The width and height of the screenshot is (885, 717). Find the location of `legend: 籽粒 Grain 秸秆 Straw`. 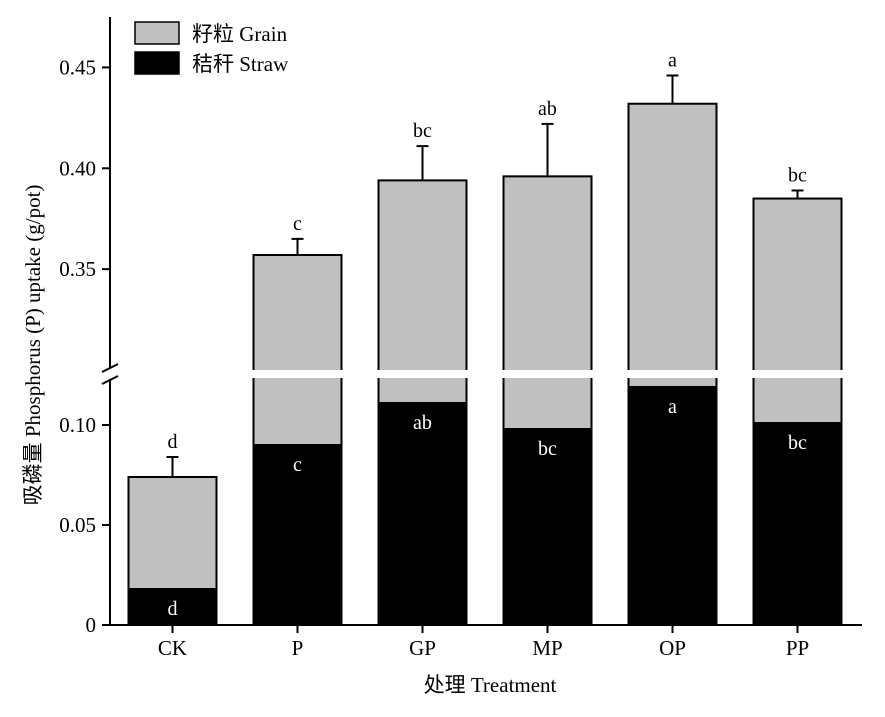

legend: 籽粒 Grain 秸秆 Straw is located at coordinates (211, 48).